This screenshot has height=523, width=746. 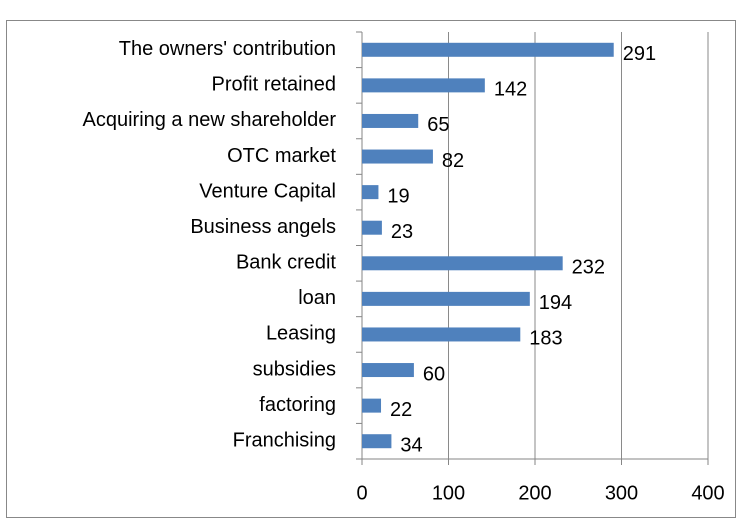 I want to click on x-tick-label: 0, so click(x=361, y=493).